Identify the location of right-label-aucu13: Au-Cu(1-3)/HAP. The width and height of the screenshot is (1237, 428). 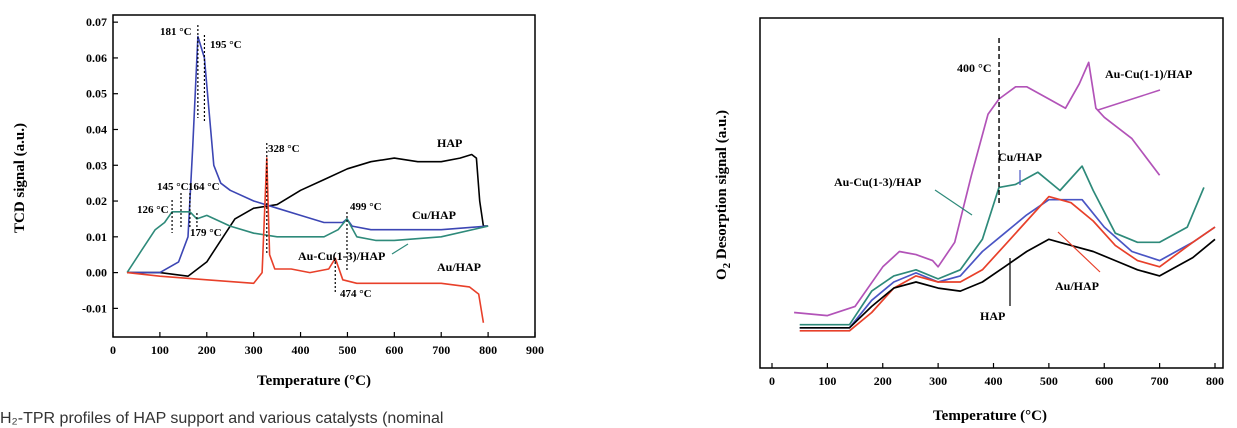
(877, 182).